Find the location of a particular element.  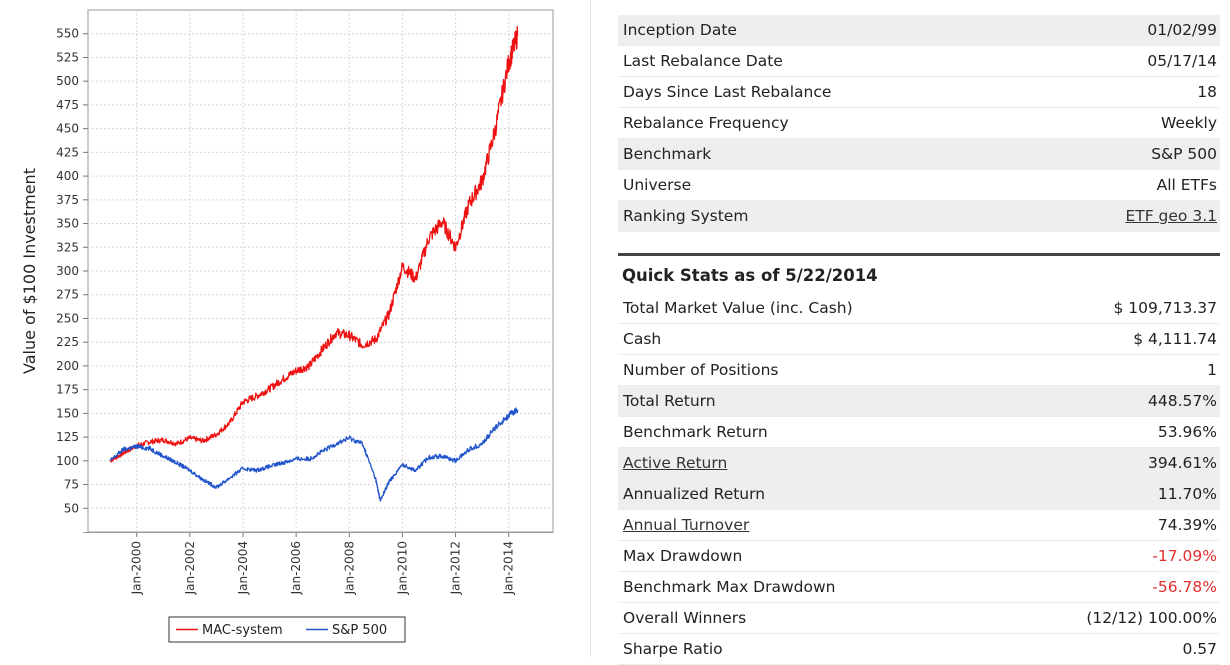

info-row-universe: Universe All ETFs is located at coordinates (919, 185).